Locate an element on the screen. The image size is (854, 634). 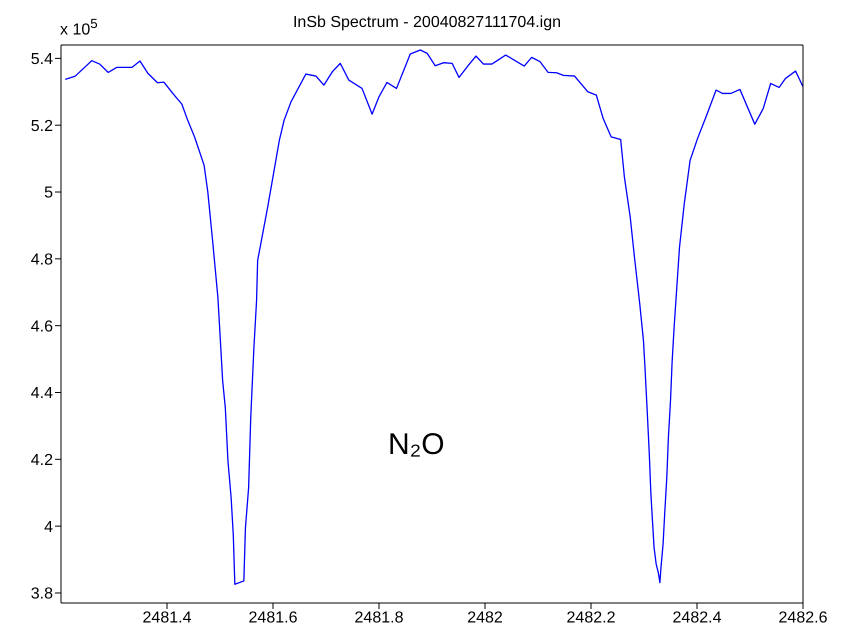
x-tick-label: 2482 is located at coordinates (485, 617).